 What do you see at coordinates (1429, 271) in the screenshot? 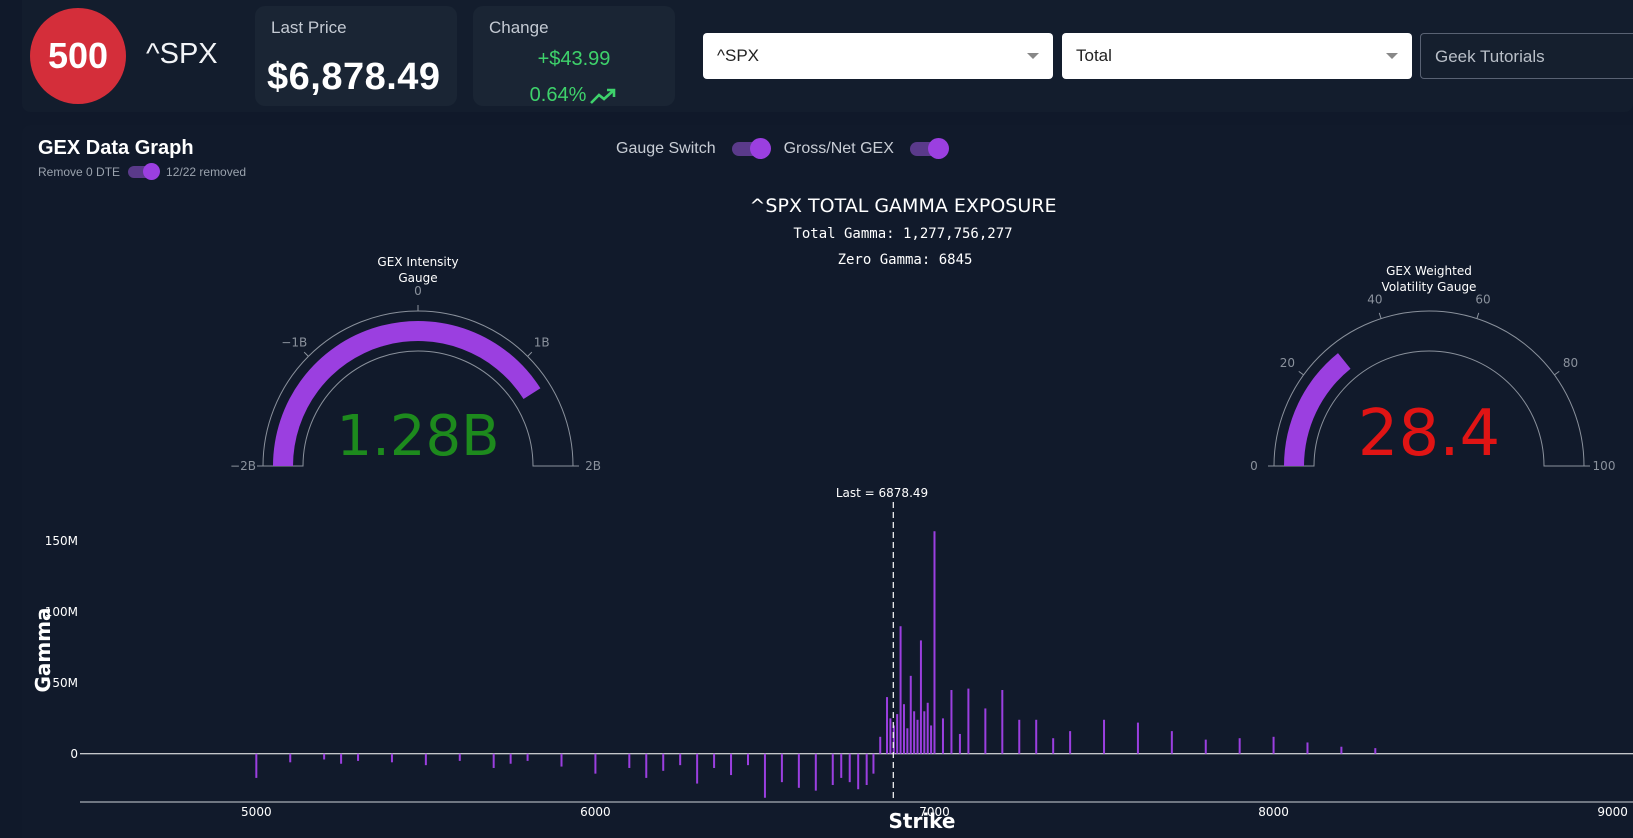
I see `gauge-title: GEX Weighted` at bounding box center [1429, 271].